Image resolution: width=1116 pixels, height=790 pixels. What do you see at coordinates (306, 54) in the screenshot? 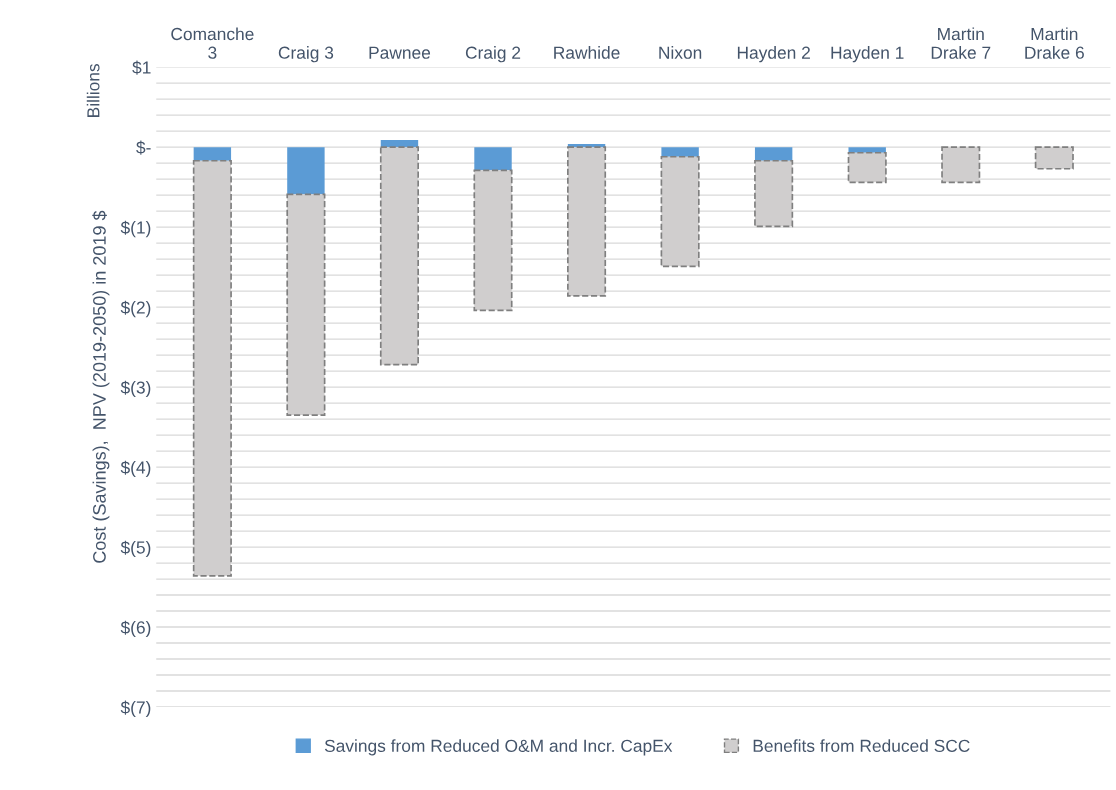
I see `x-tick-label: Craig 3` at bounding box center [306, 54].